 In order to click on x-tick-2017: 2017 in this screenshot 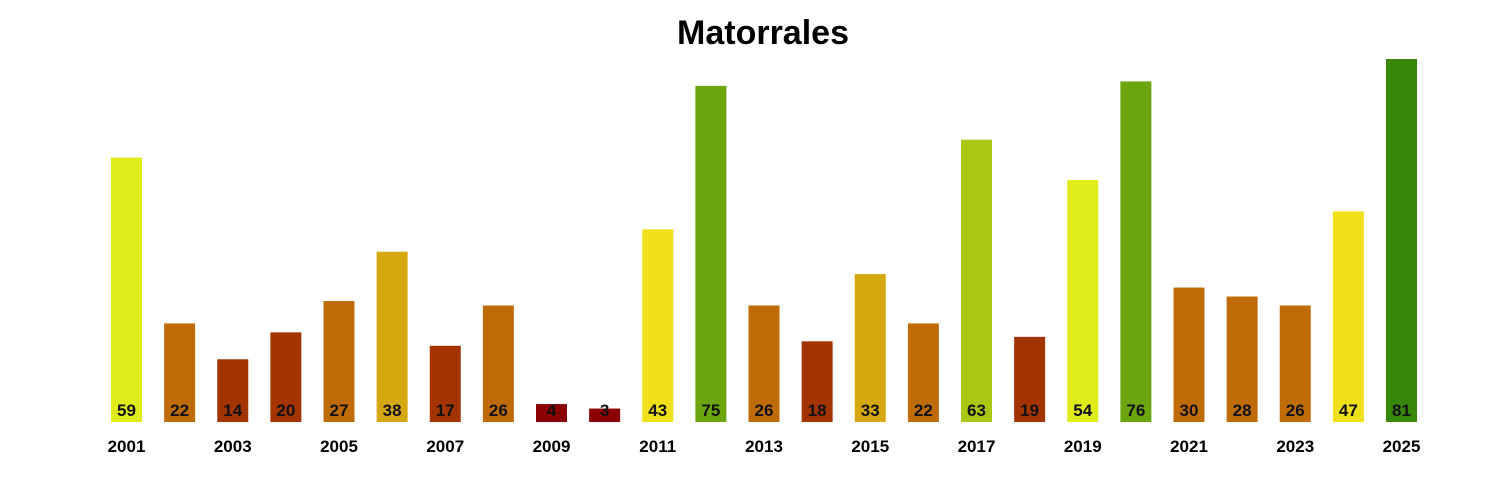, I will do `click(977, 446)`.